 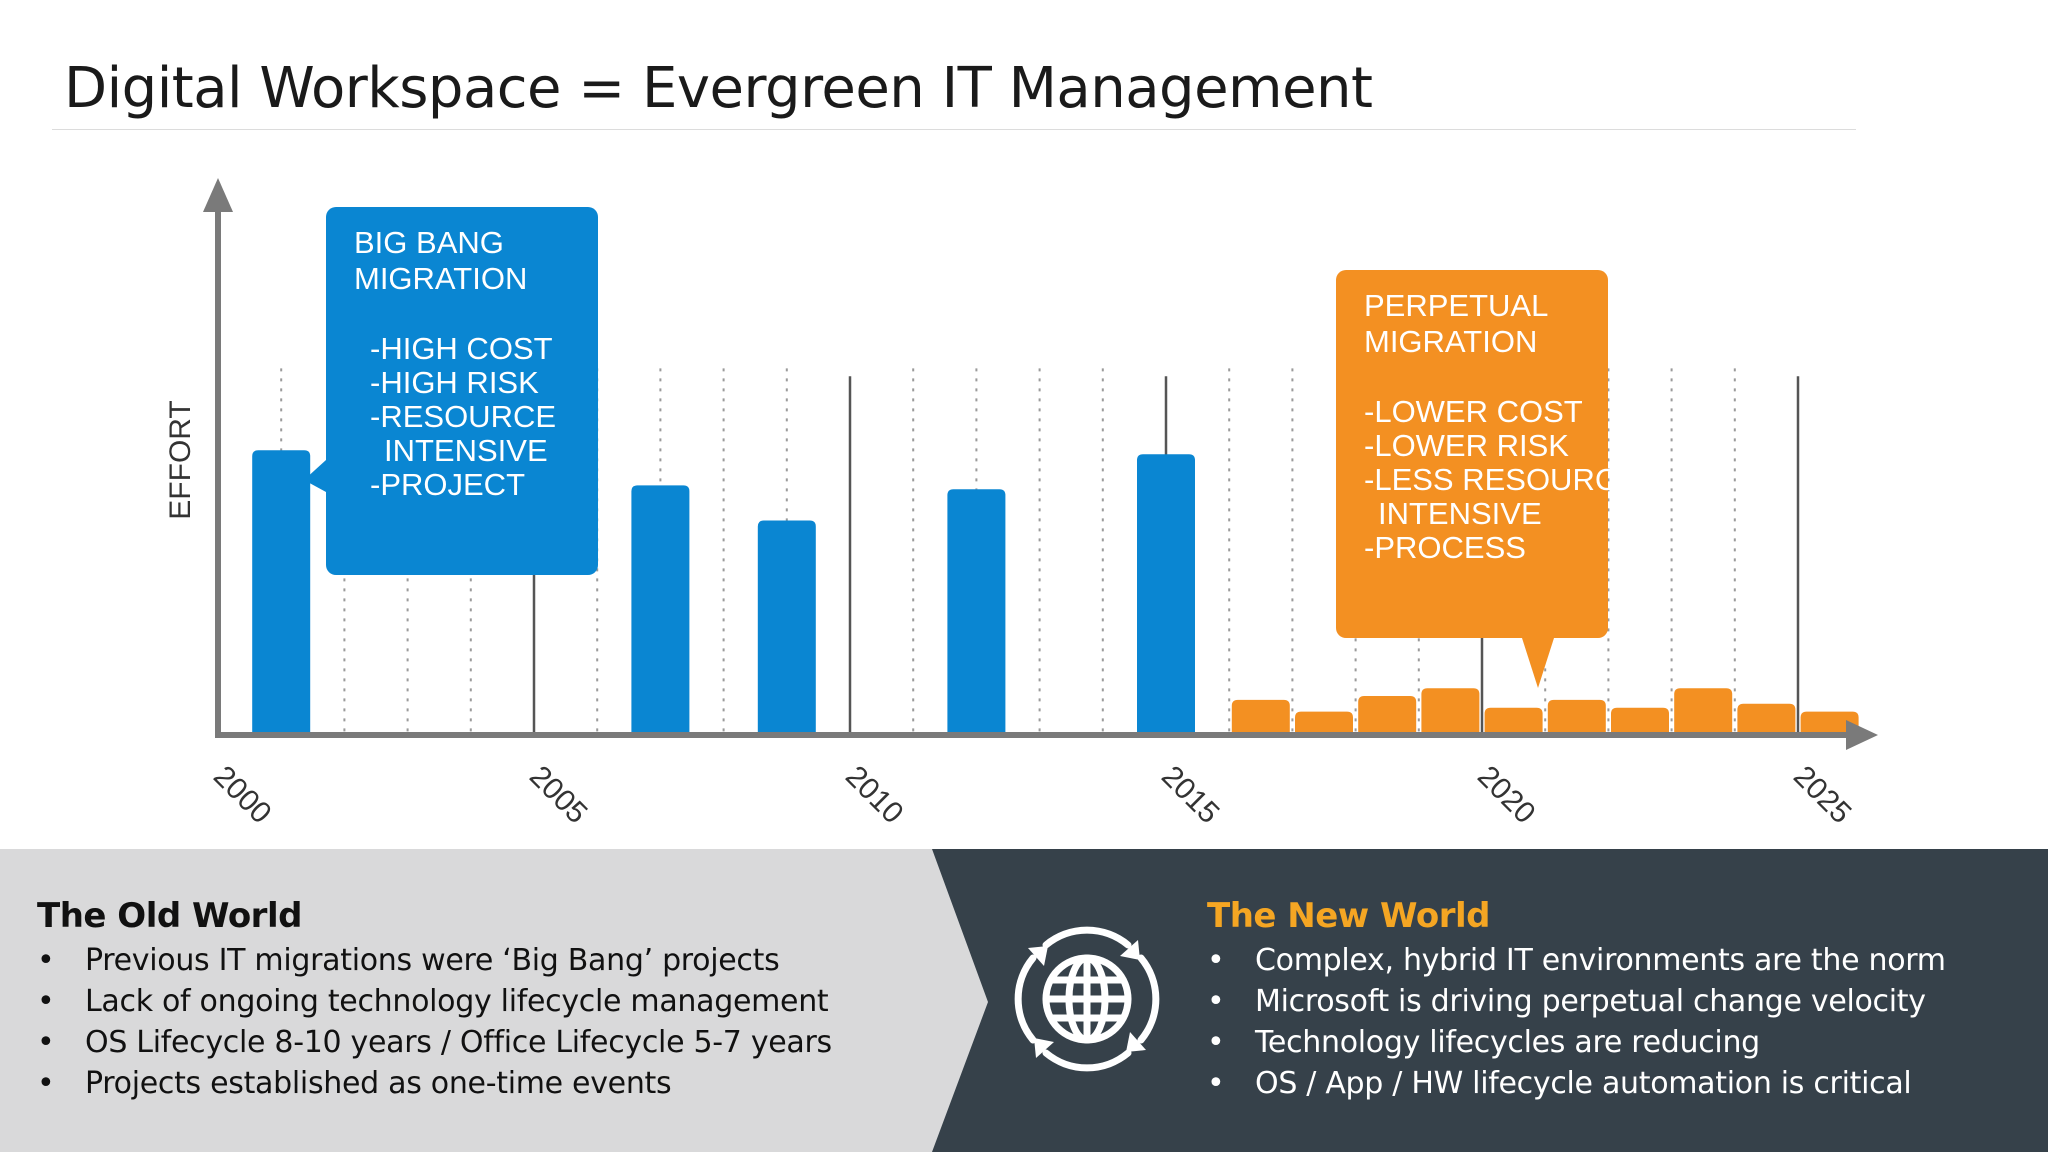 I want to click on title-divider, so click(x=954, y=129).